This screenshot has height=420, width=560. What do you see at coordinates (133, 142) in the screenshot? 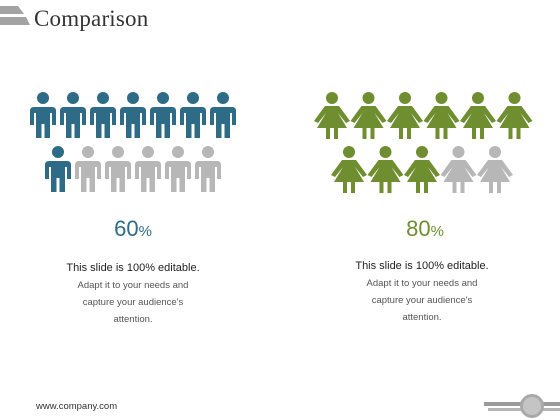
I see `men-icon-group` at bounding box center [133, 142].